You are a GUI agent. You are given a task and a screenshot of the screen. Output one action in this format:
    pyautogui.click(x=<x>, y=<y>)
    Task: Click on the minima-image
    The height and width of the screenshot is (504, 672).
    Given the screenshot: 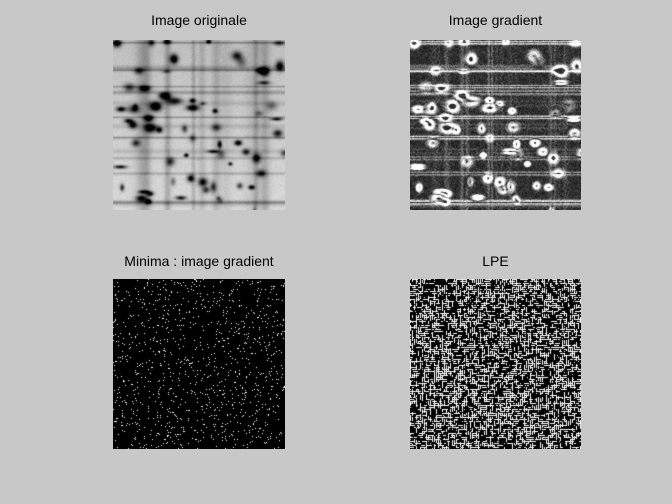 What is the action you would take?
    pyautogui.click(x=199, y=364)
    